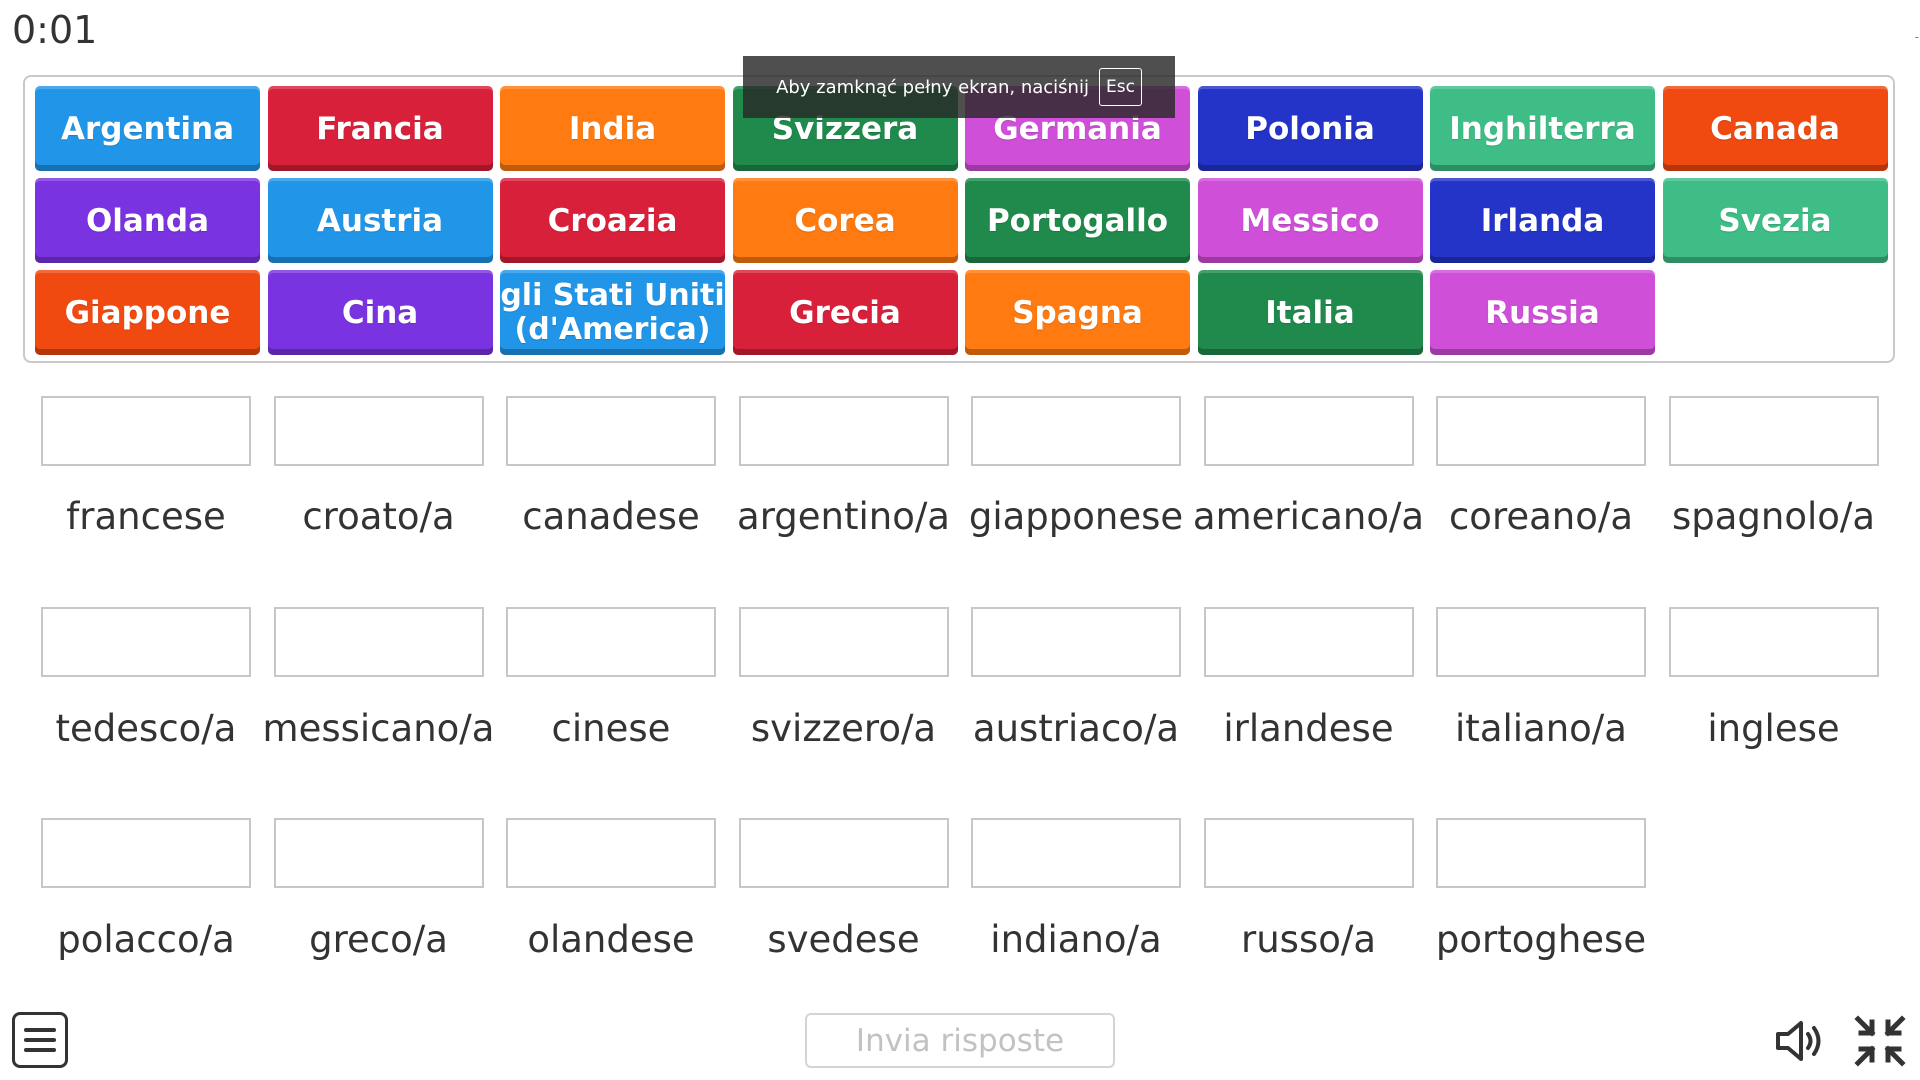 This screenshot has height=1080, width=1920. What do you see at coordinates (147, 128) in the screenshot?
I see `country-tile: Argentina` at bounding box center [147, 128].